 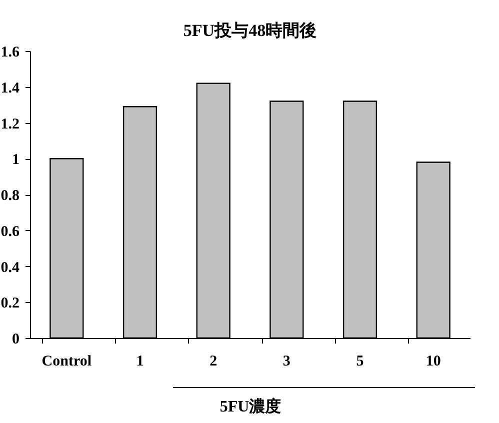 What do you see at coordinates (286, 362) in the screenshot?
I see `x-tick-label: 3` at bounding box center [286, 362].